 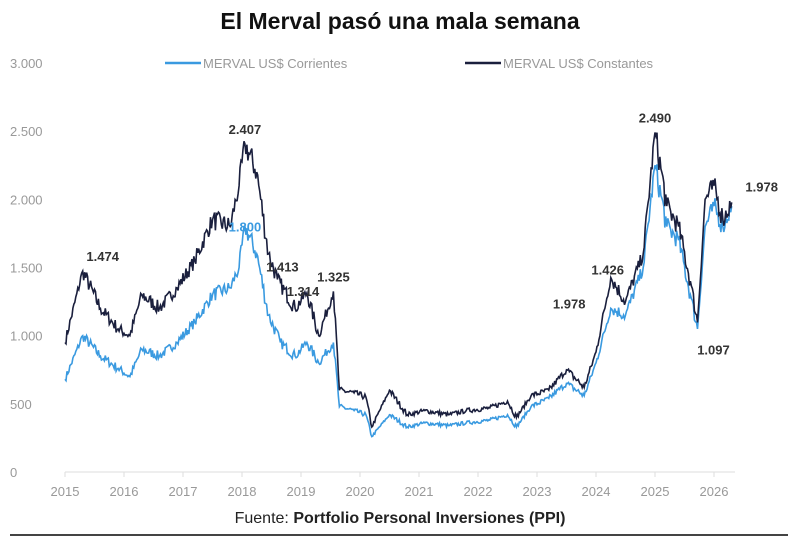 I want to click on x-tick-label: 2021, so click(x=419, y=491).